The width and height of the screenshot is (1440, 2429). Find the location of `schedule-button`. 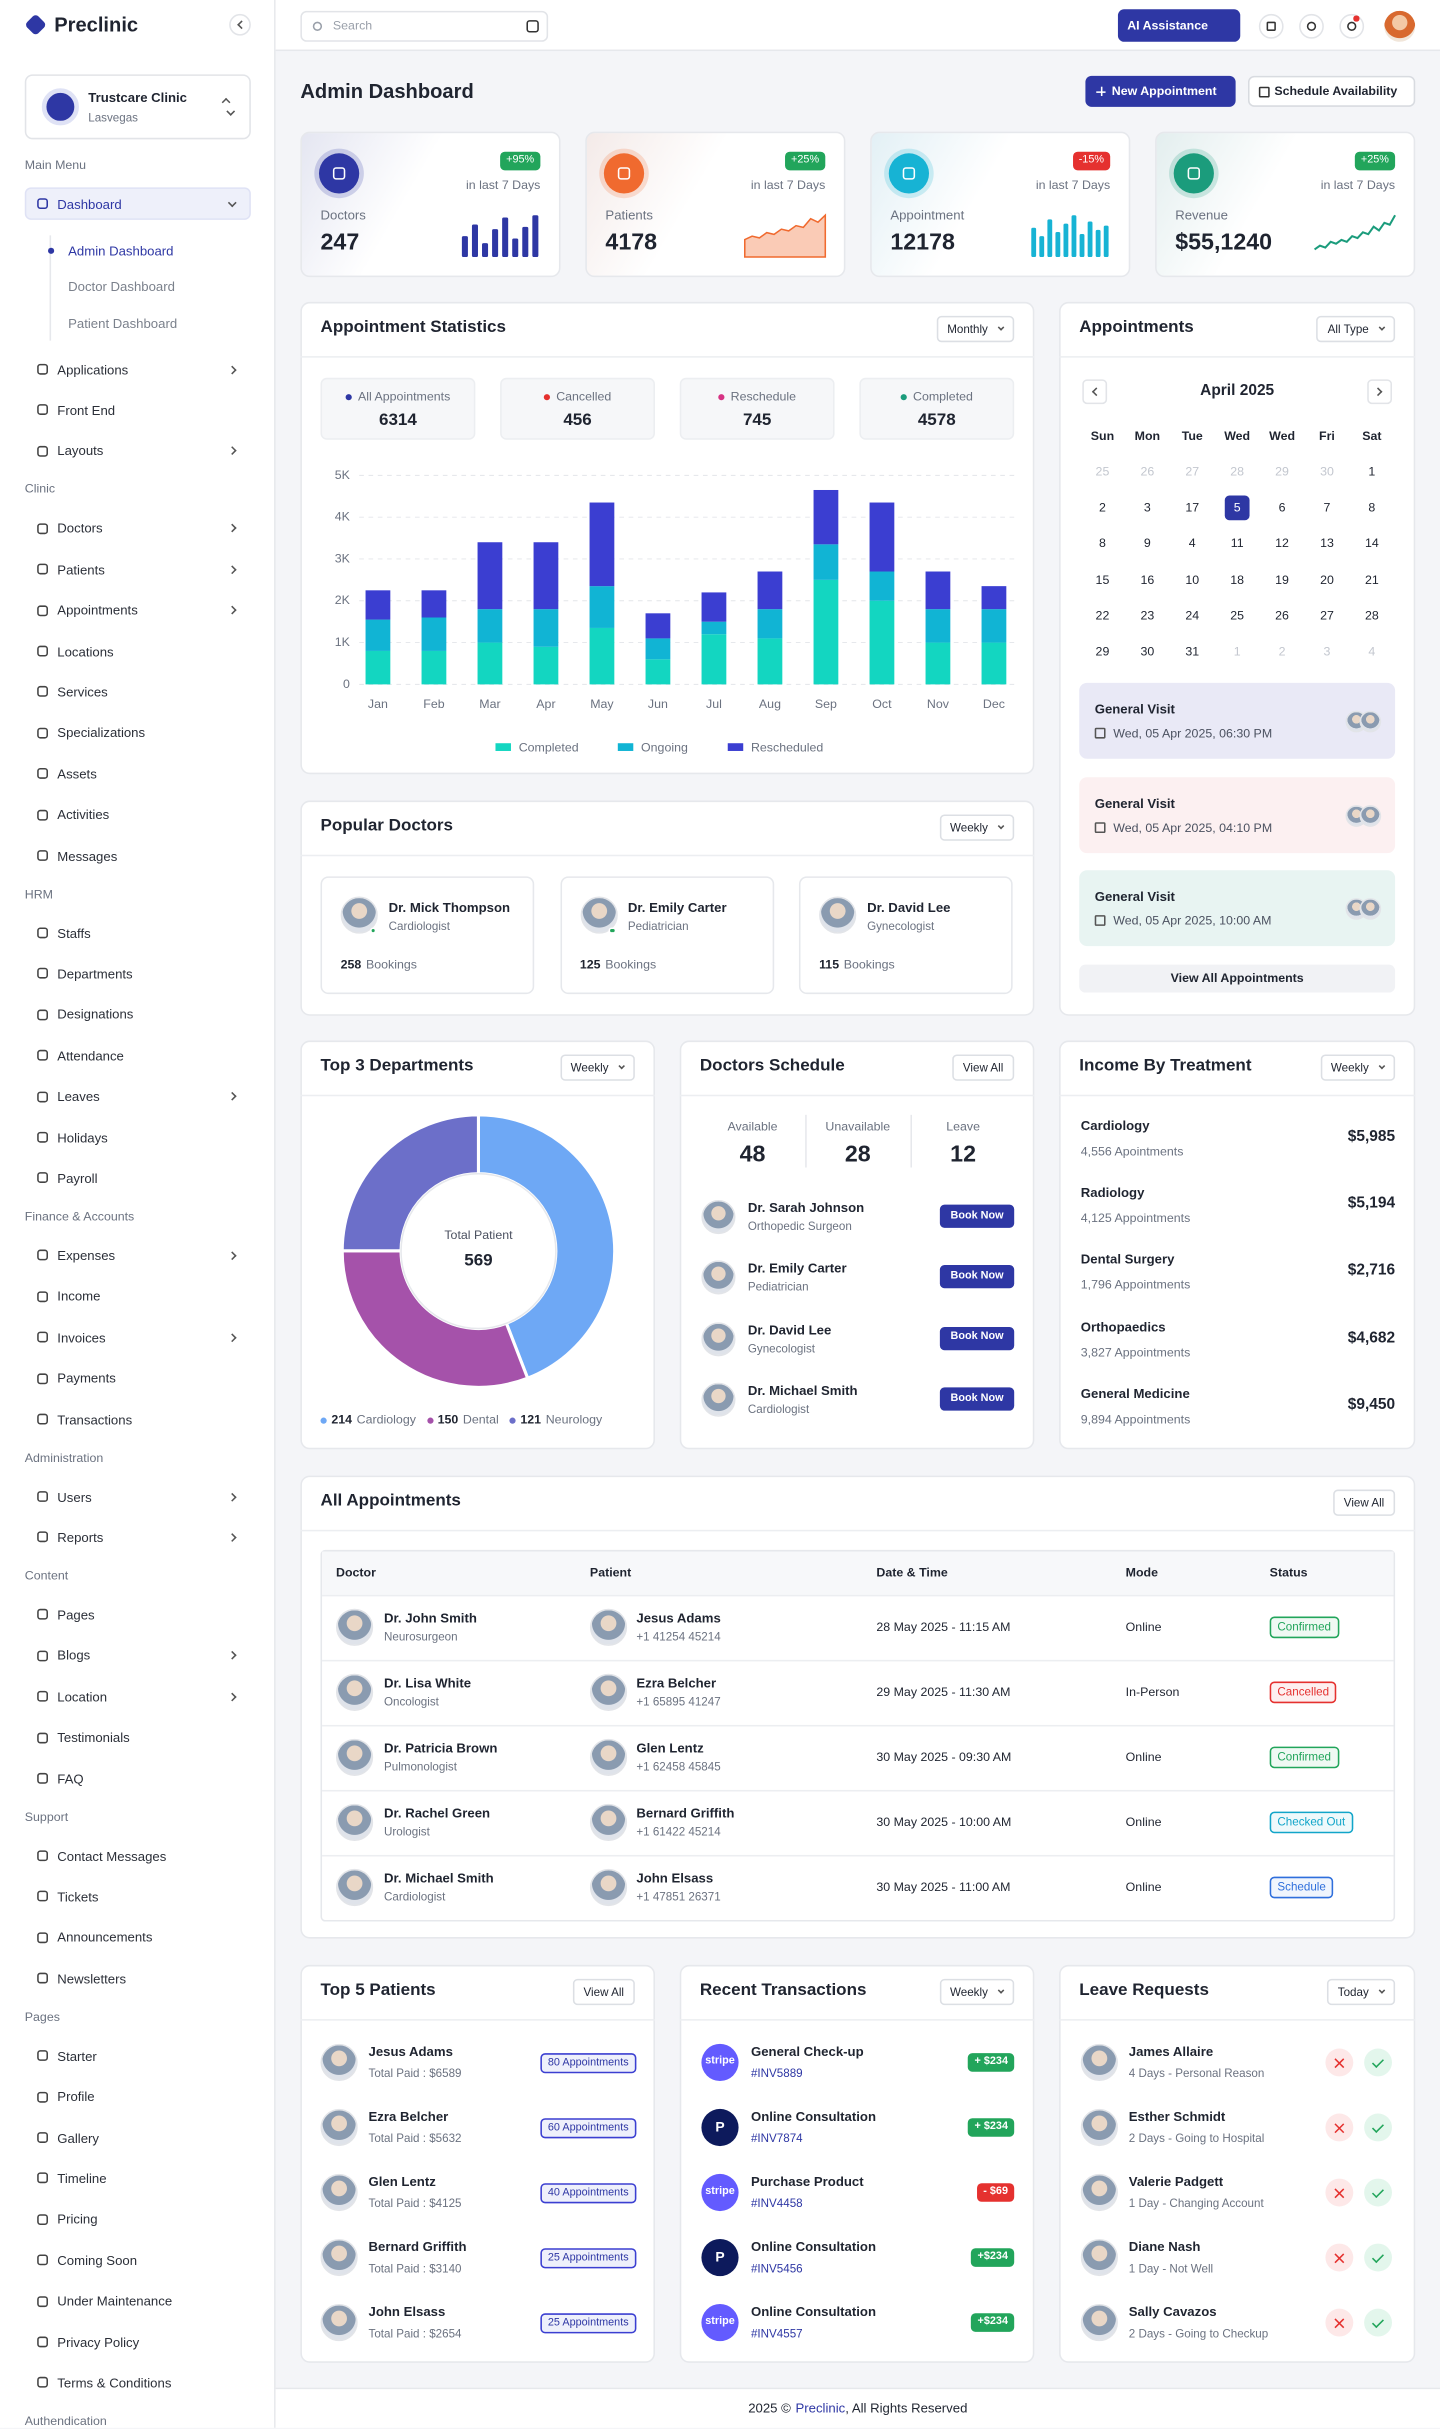

schedule-button is located at coordinates (1332, 91).